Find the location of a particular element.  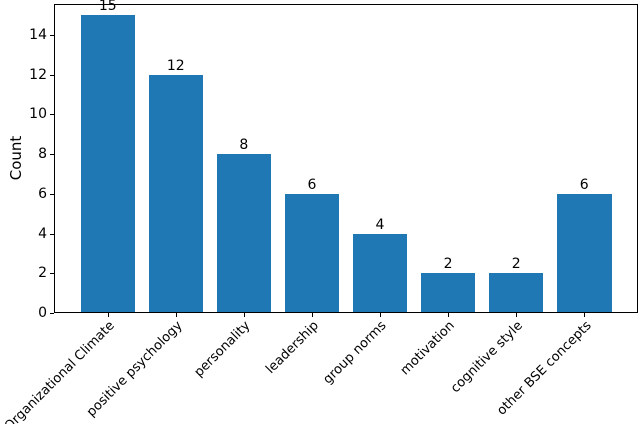

y-axis-title: Count is located at coordinates (16, 158).